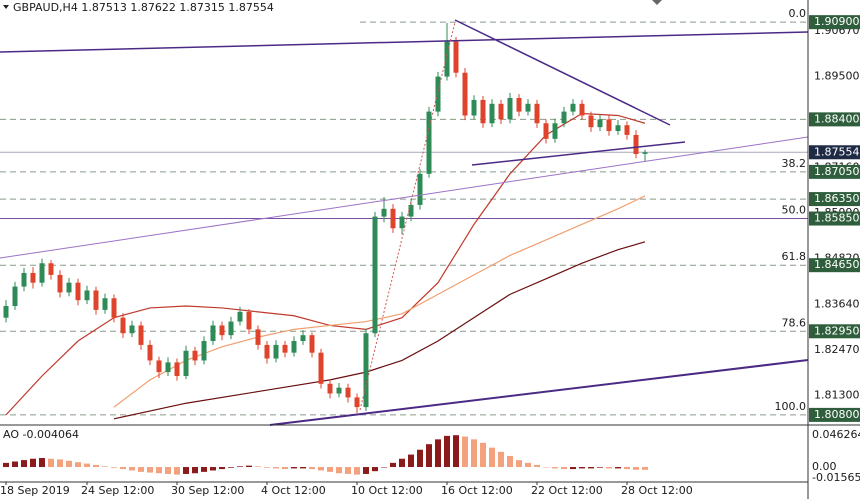  Describe the element at coordinates (837, 118) in the screenshot. I see `price-box-label: 1.88400` at that location.